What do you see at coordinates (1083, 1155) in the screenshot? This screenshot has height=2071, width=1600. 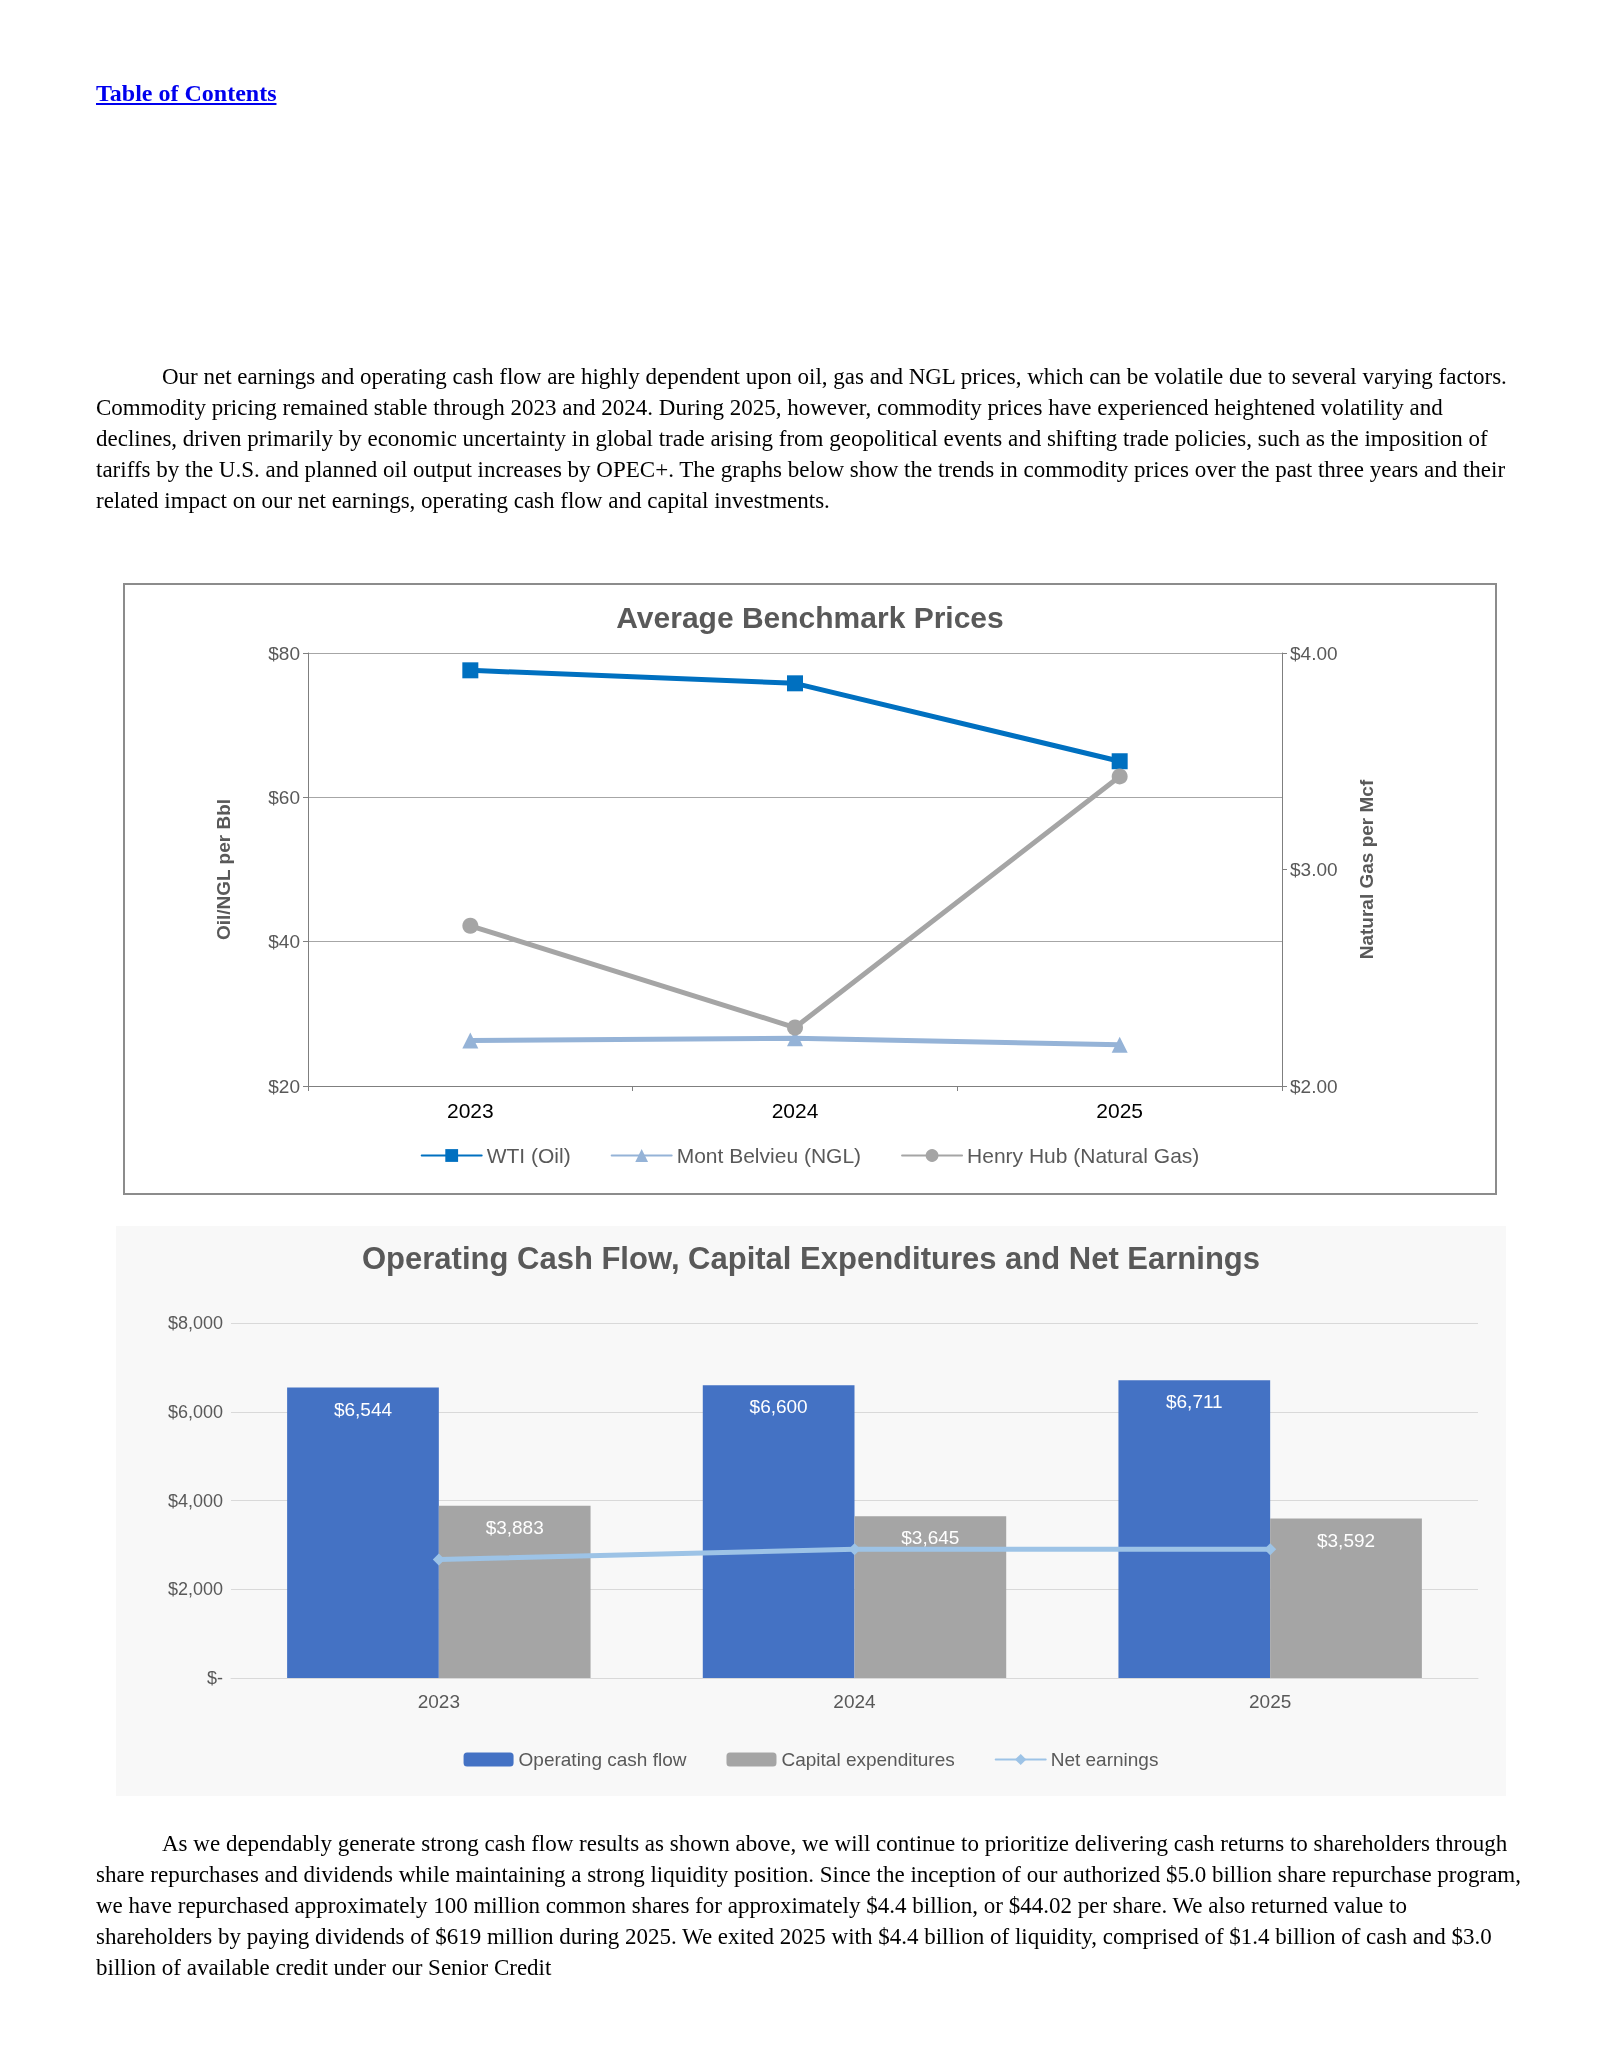 I see `legend-label: Henry Hub (Natural Gas)` at bounding box center [1083, 1155].